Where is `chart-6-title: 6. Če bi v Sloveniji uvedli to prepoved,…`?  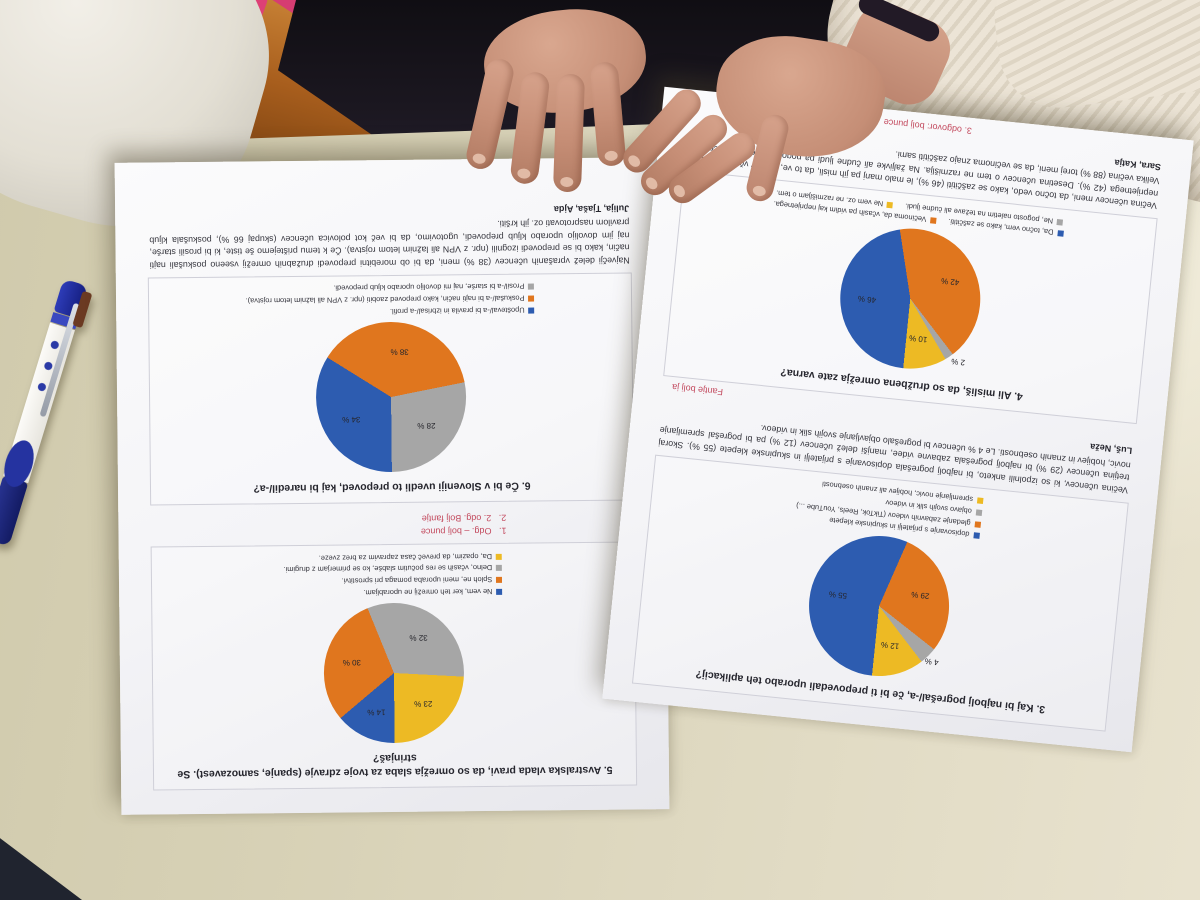 chart-6-title: 6. Če bi v Sloveniji uvedli to prepoved,… is located at coordinates (392, 487).